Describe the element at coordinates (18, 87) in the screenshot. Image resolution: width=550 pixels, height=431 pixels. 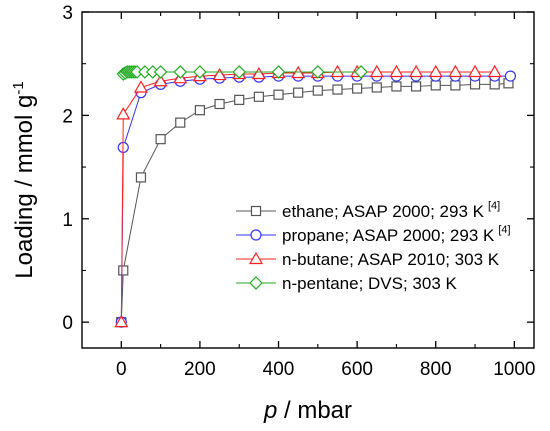
I see `y-axis-title-sup: -1` at that location.